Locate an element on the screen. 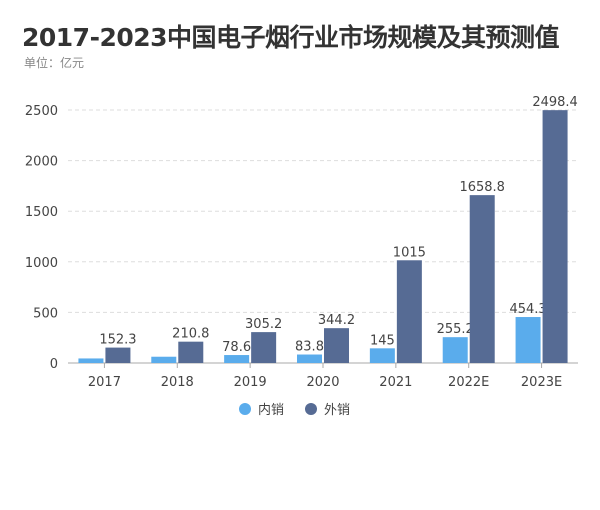 The width and height of the screenshot is (600, 510). legend-label: 内销 is located at coordinates (271, 410).